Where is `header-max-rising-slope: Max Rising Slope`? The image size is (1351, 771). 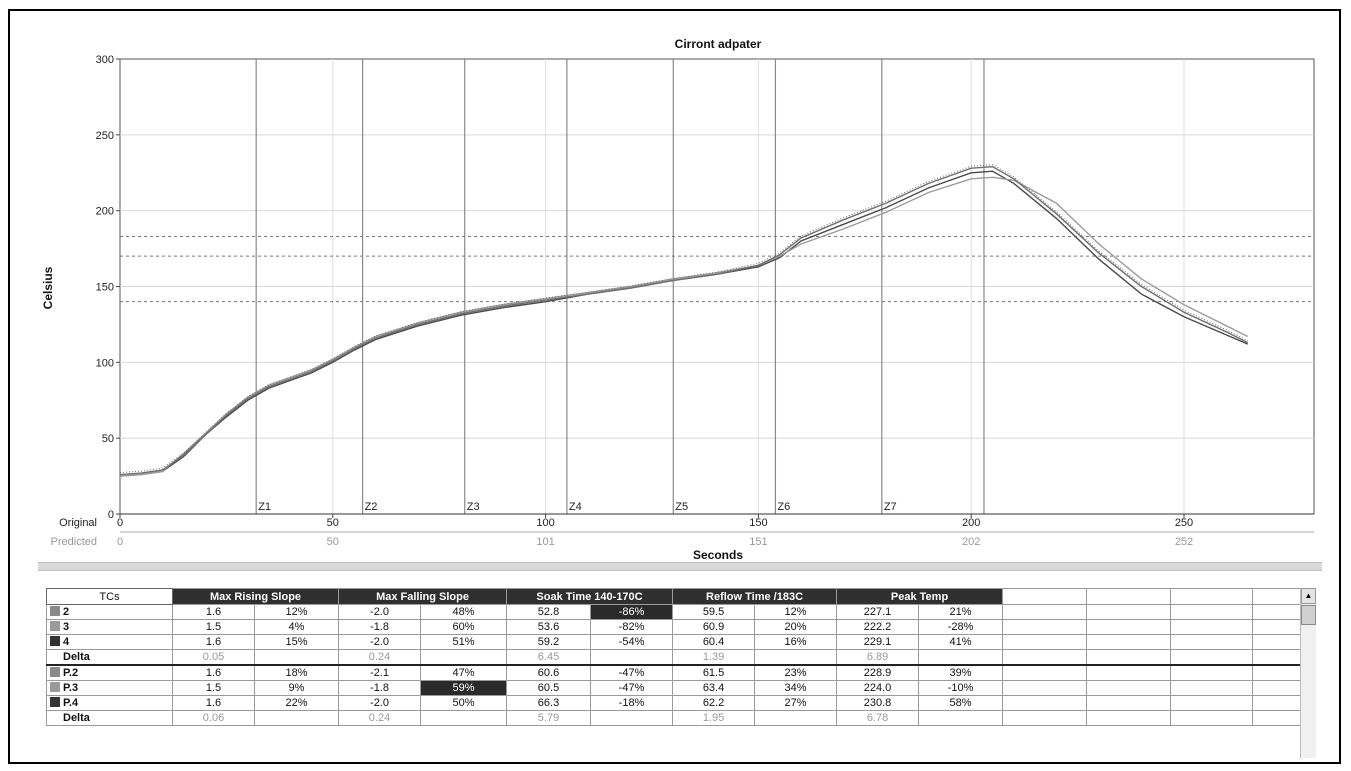 header-max-rising-slope: Max Rising Slope is located at coordinates (255, 596).